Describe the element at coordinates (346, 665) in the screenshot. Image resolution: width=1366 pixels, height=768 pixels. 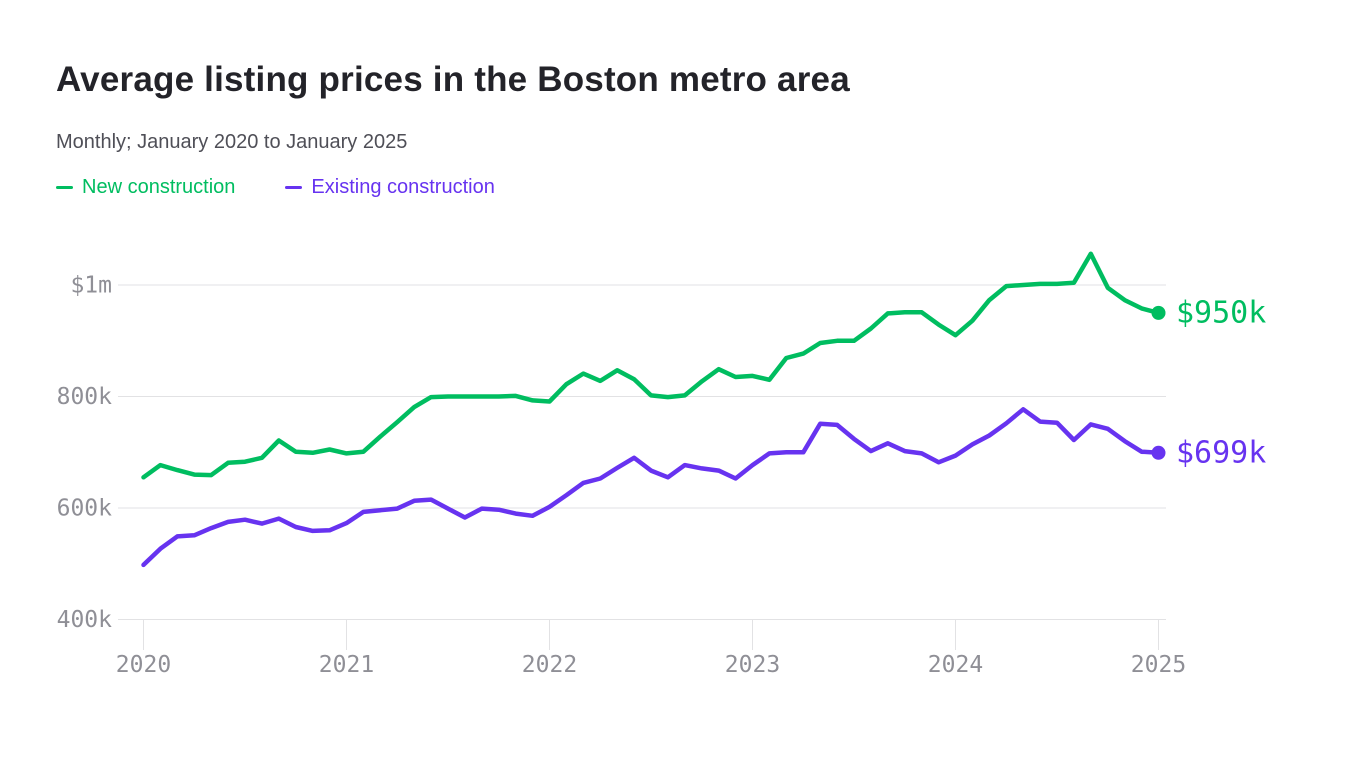
I see `x-axis-label: 2021` at that location.